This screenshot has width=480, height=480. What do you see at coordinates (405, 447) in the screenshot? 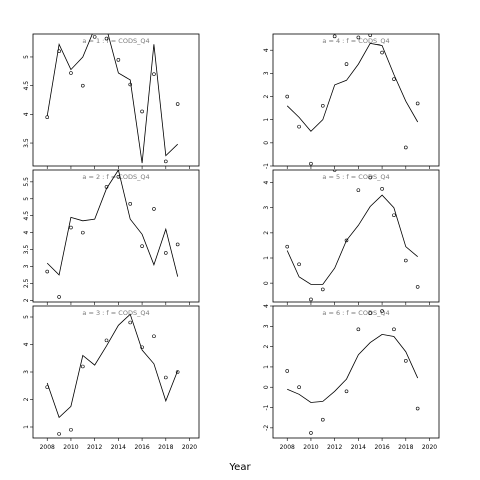
I see `x-tick-label: 2018` at bounding box center [405, 447].